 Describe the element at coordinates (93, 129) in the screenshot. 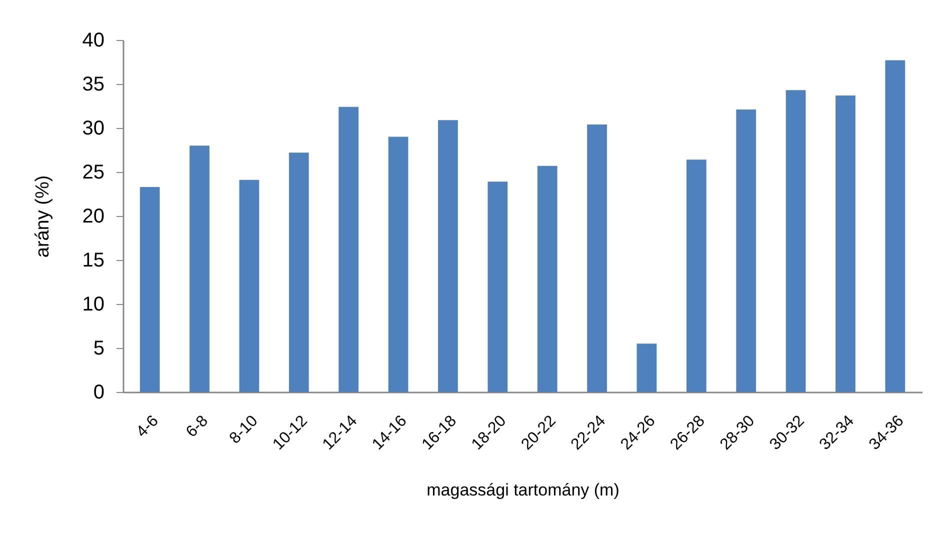

I see `y-tick-label: 30` at that location.